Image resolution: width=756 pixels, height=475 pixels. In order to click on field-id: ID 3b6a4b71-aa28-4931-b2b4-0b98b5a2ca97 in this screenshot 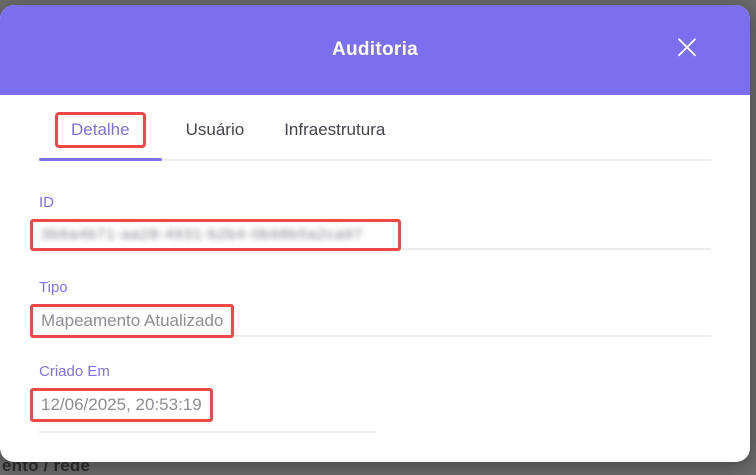, I will do `click(370, 222)`.